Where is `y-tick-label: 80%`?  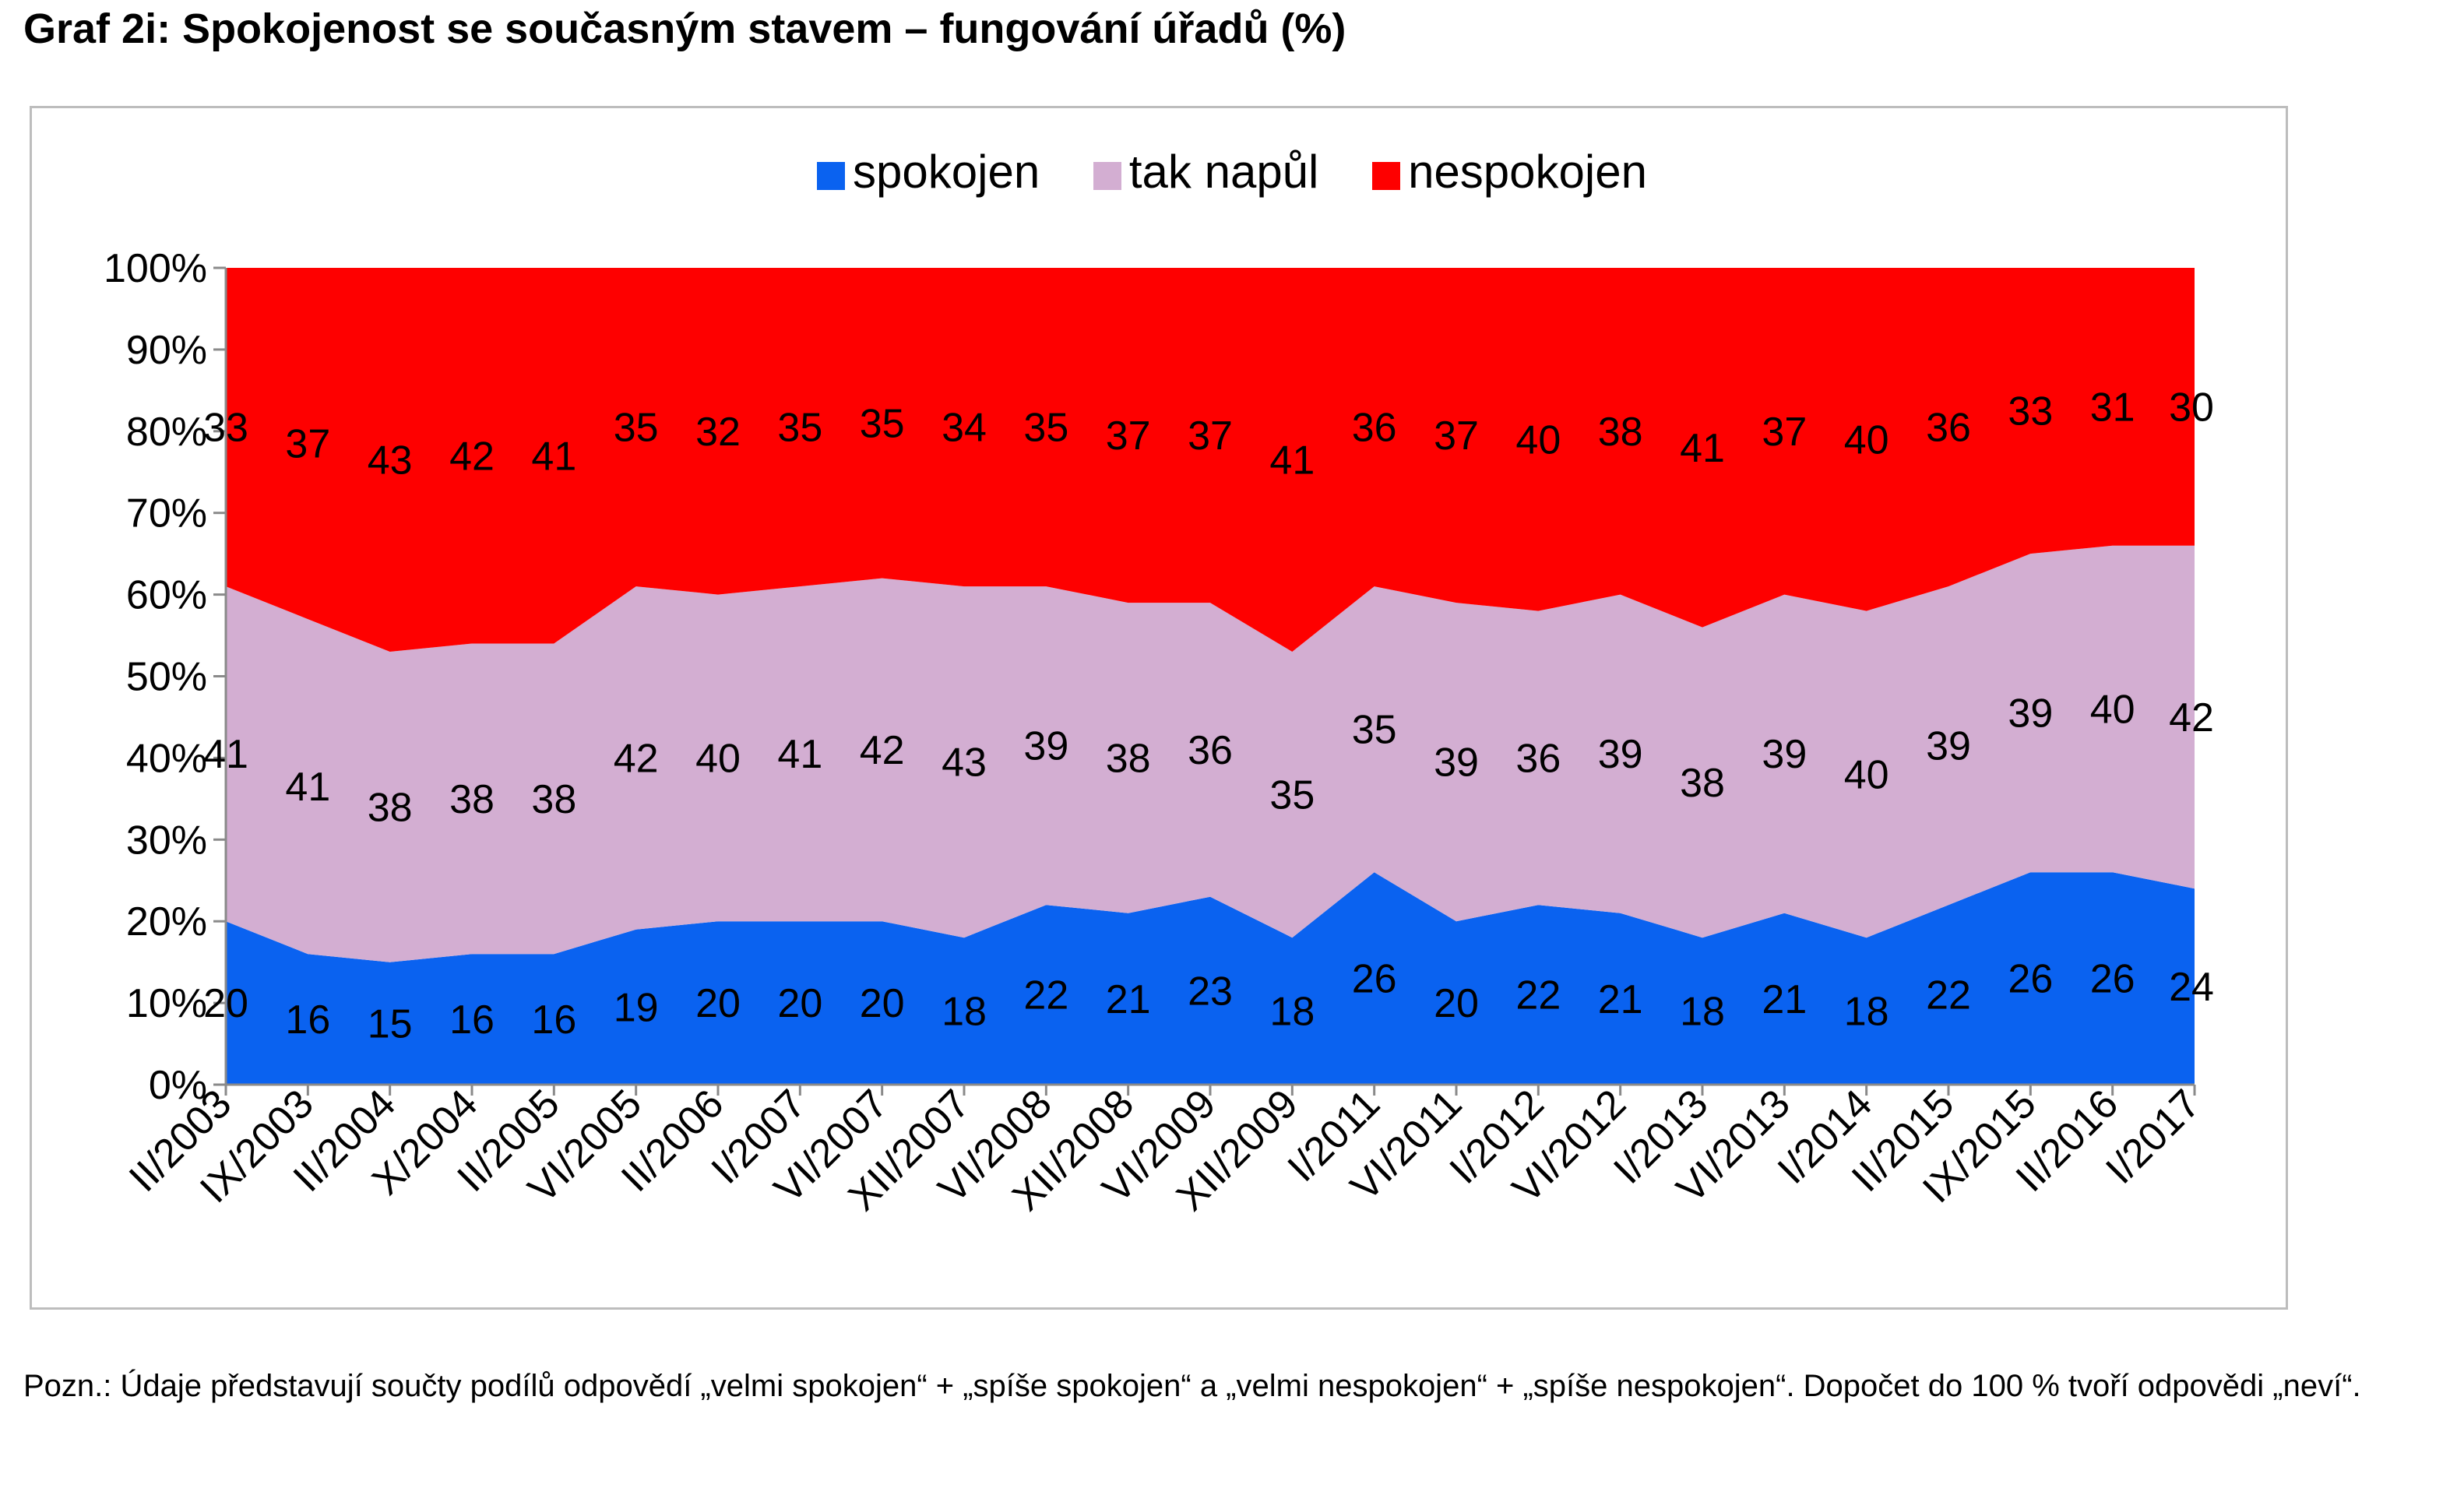 y-tick-label: 80% is located at coordinates (166, 433).